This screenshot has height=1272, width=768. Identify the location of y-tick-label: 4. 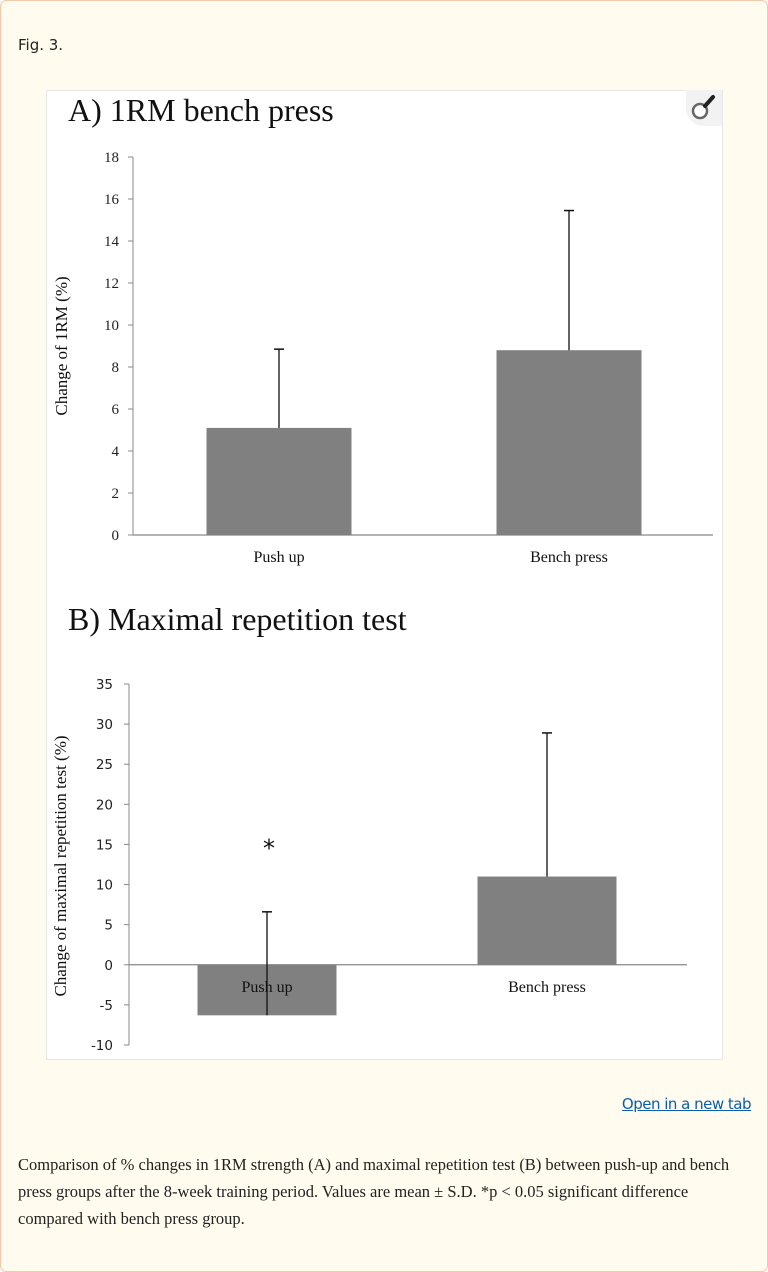
(116, 452).